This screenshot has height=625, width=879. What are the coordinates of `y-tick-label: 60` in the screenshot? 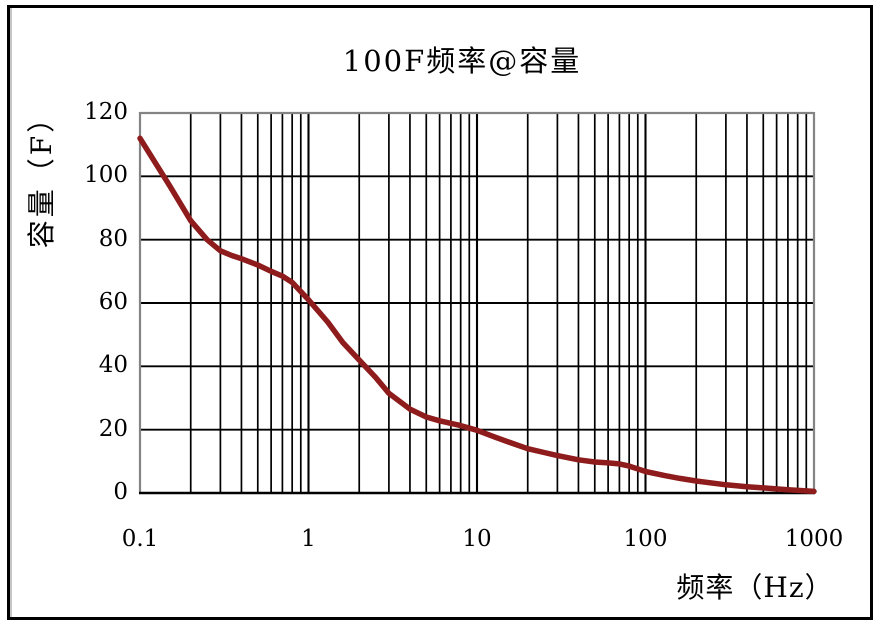 It's located at (113, 302).